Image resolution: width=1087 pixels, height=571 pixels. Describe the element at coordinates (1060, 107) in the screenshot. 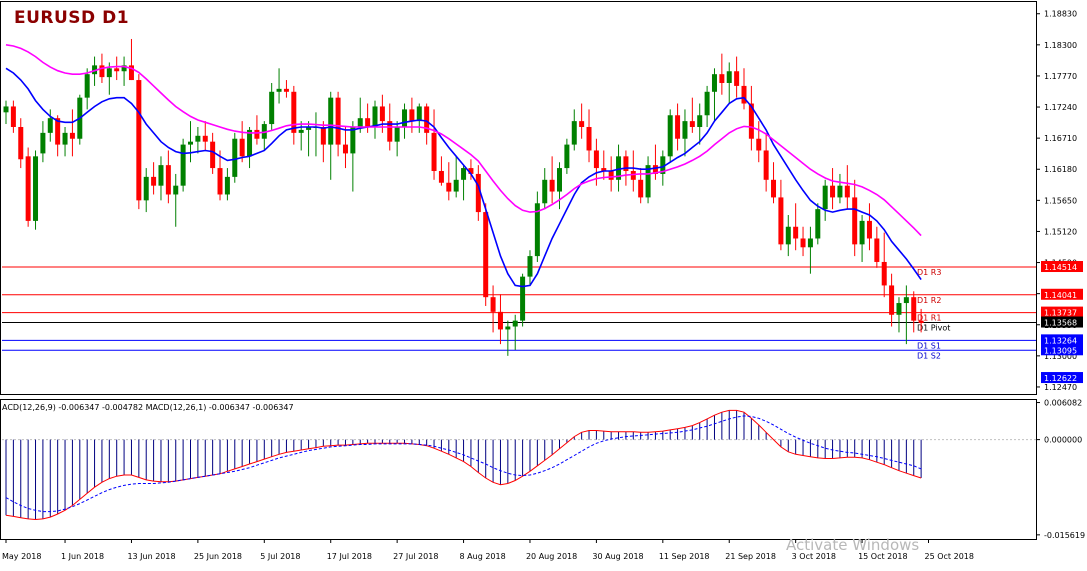

I see `price-tick-label: 1.17240` at that location.